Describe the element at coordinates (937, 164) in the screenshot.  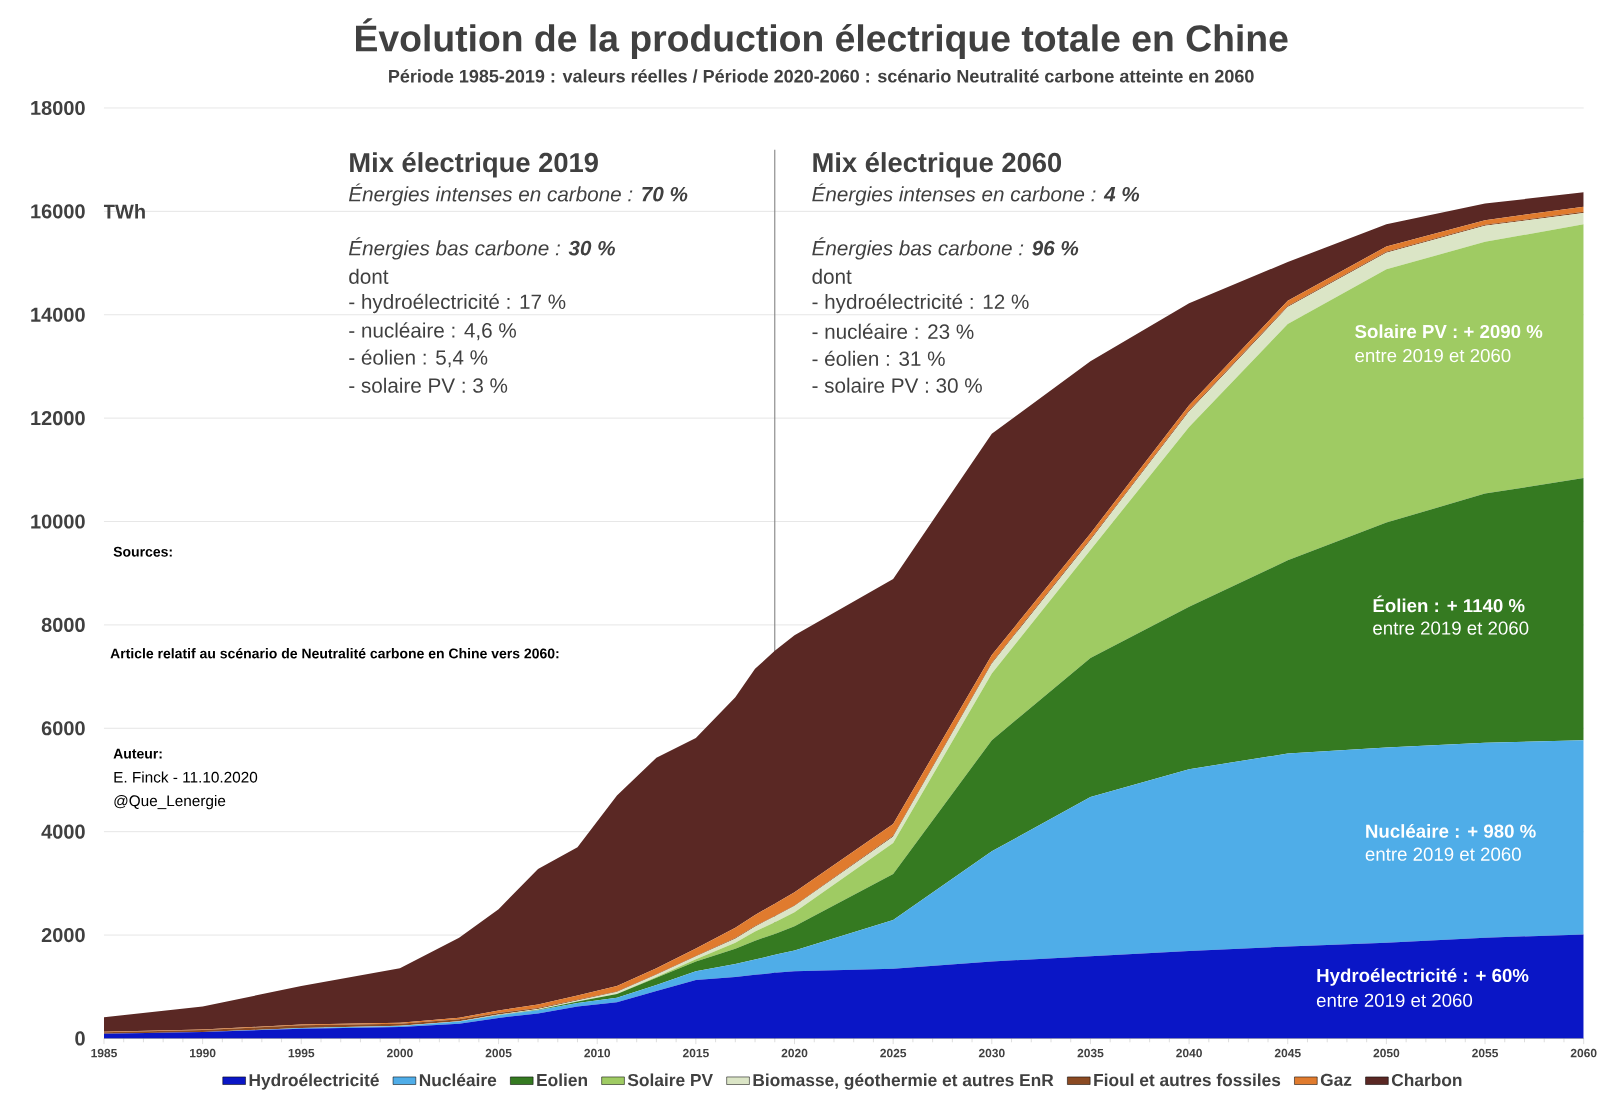
I see `annotation: Mix électrique 2060` at that location.